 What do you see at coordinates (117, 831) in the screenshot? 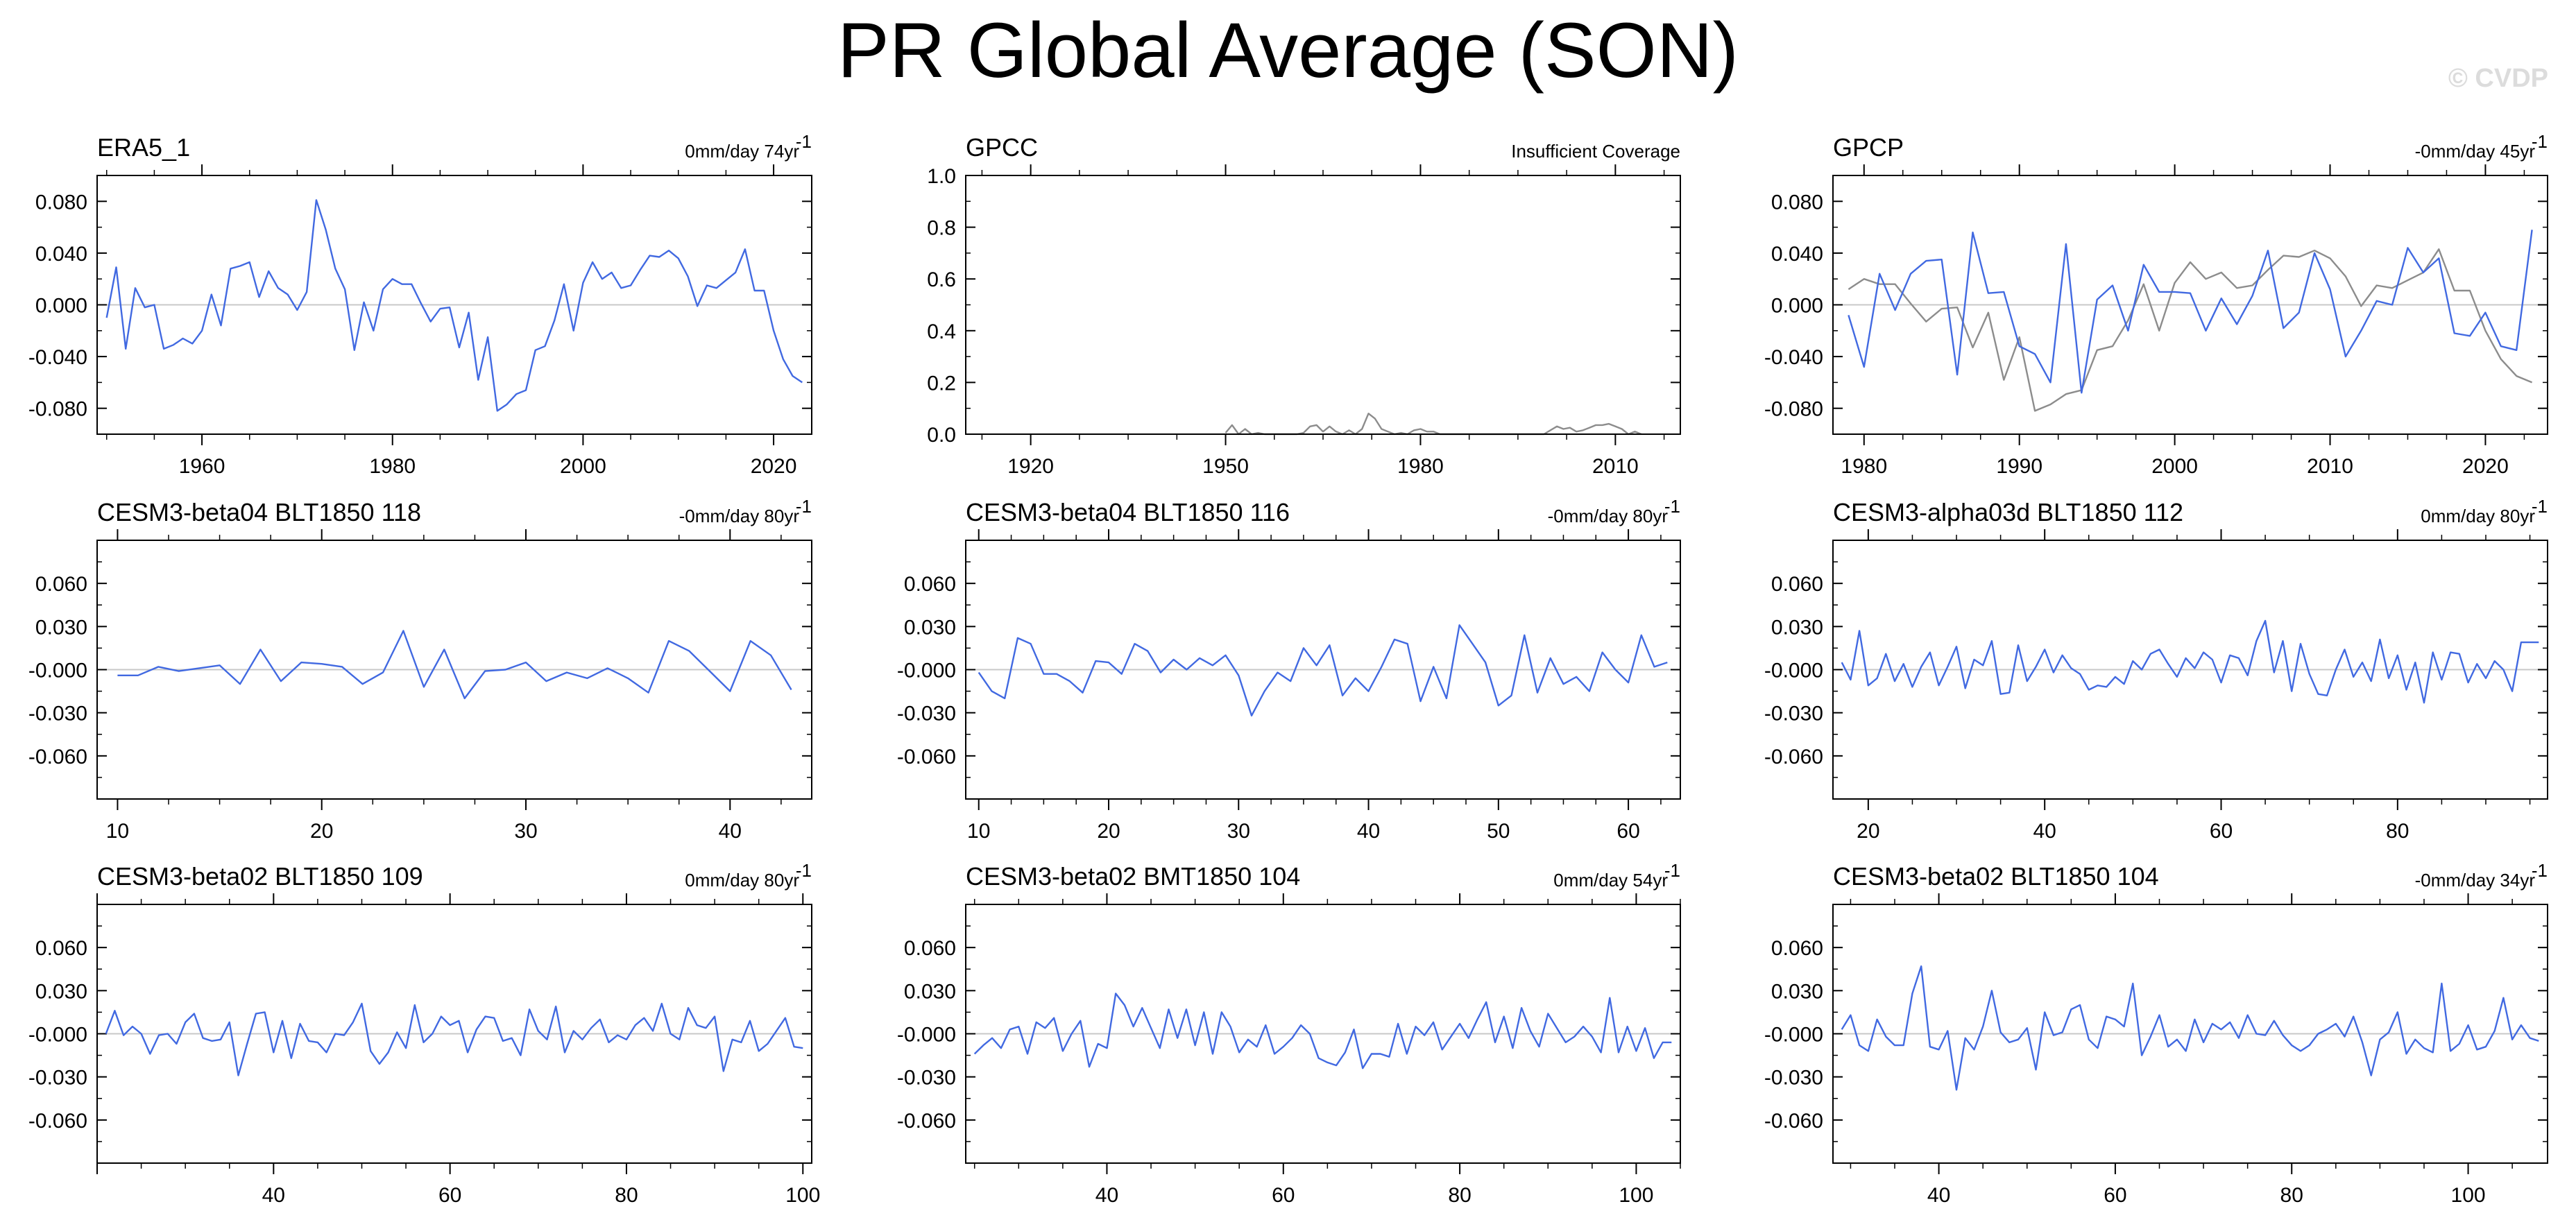
I see `x-tick-label: 10` at bounding box center [117, 831].